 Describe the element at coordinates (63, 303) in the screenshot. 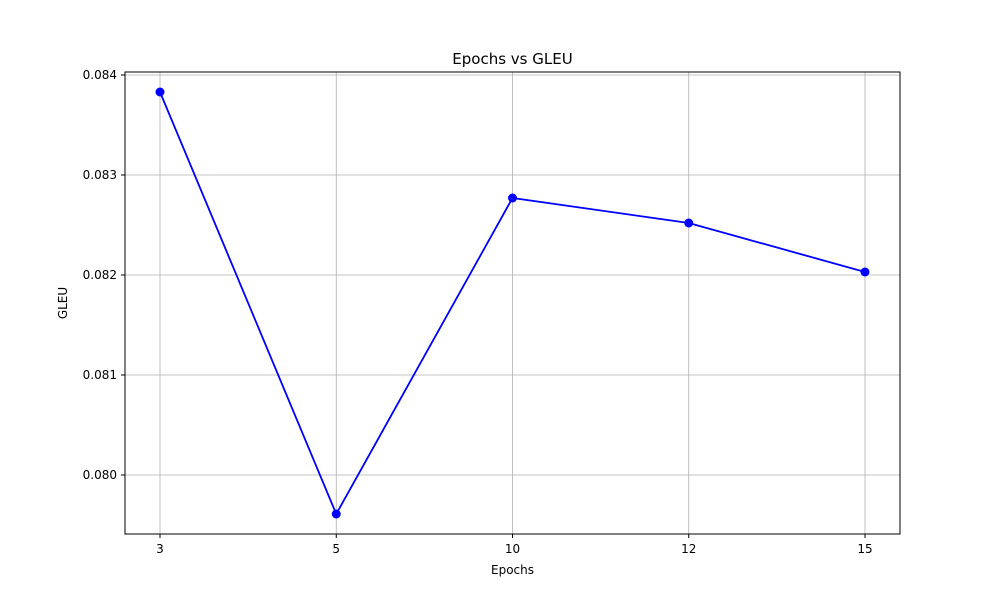

I see `y-axis-label: GLEU` at that location.